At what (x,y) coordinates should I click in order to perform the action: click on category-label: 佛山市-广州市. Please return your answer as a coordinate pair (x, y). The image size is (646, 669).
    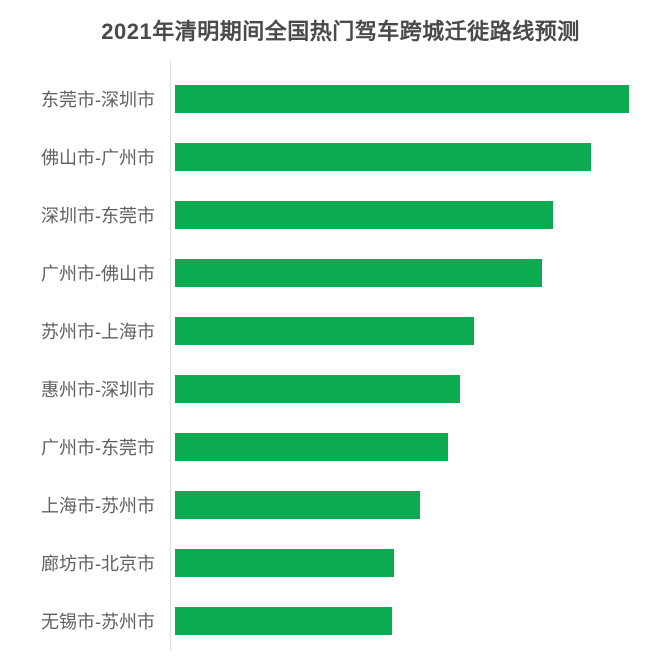
    Looking at the image, I should click on (98, 158).